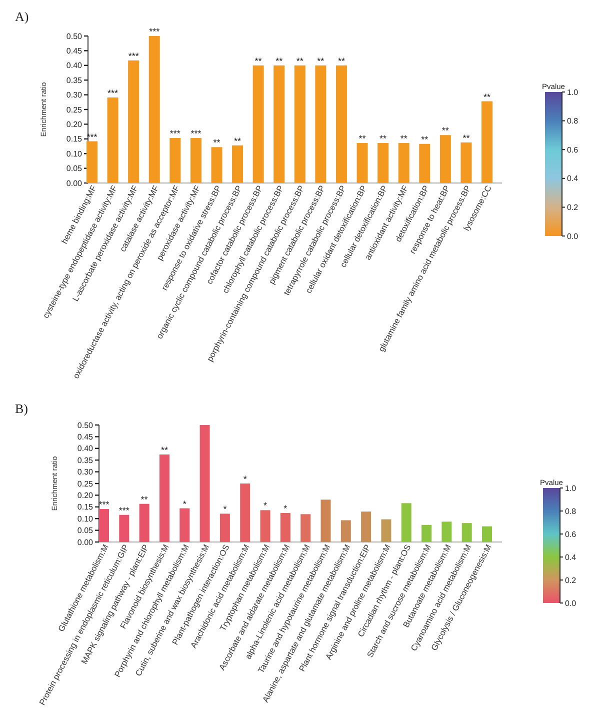 This screenshot has width=600, height=713. Describe the element at coordinates (21, 408) in the screenshot. I see `chart-title: B)` at that location.